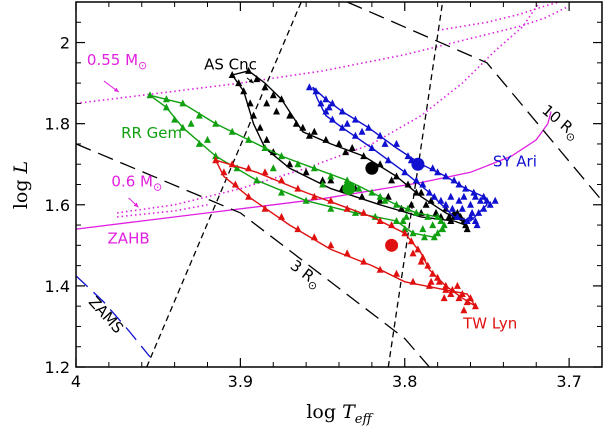  What do you see at coordinates (21, 191) in the screenshot?
I see `y-axis-label-base: log` at bounding box center [21, 191].